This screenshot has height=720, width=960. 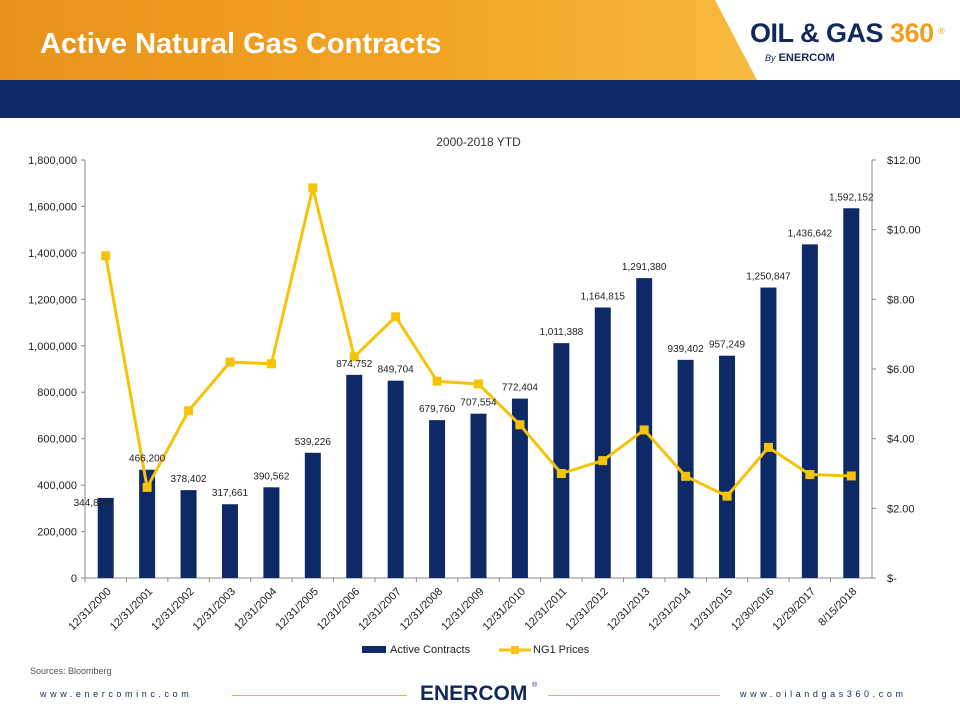 What do you see at coordinates (230, 493) in the screenshot?
I see `bar-data-label: 317,661` at bounding box center [230, 493].